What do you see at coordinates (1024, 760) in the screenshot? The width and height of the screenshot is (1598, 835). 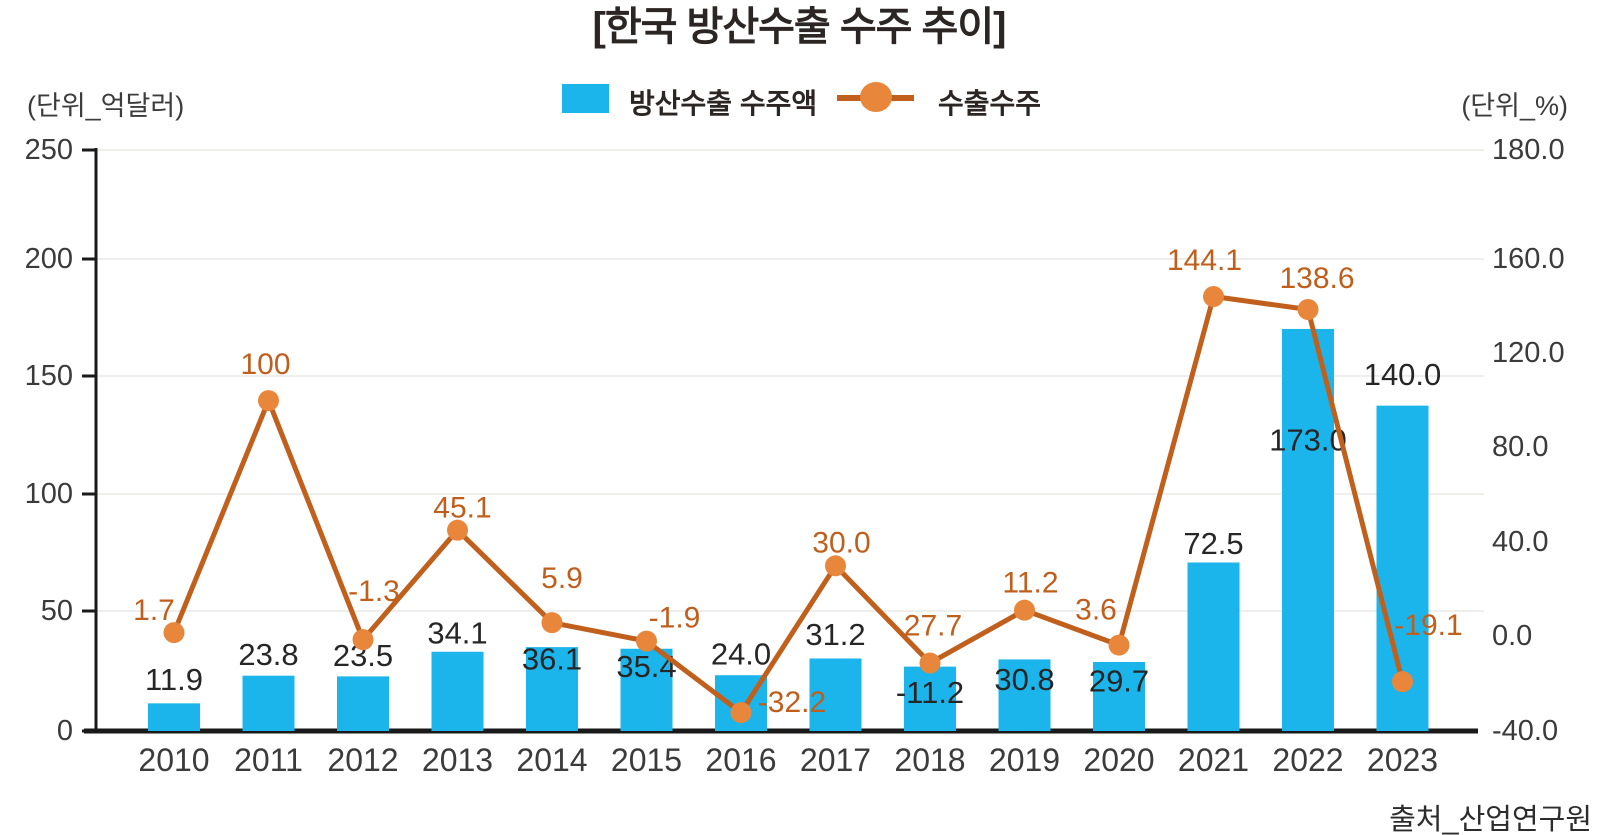 I see `x-axis-label-2019: 2019` at bounding box center [1024, 760].